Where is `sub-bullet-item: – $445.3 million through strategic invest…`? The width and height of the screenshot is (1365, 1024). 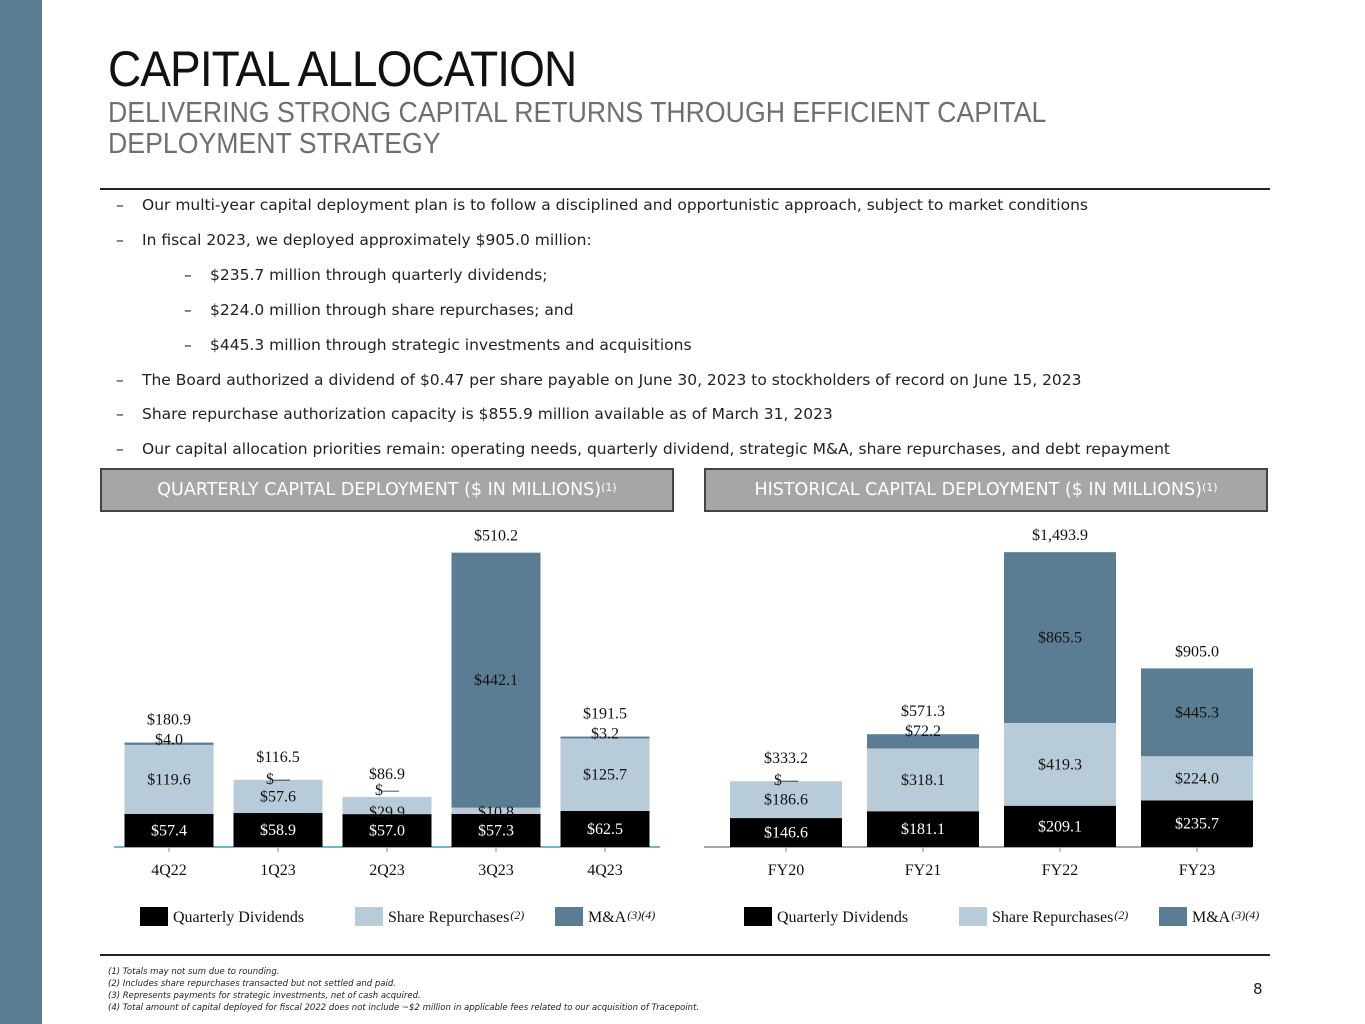 sub-bullet-item: – $445.3 million through strategic invest… is located at coordinates (438, 345).